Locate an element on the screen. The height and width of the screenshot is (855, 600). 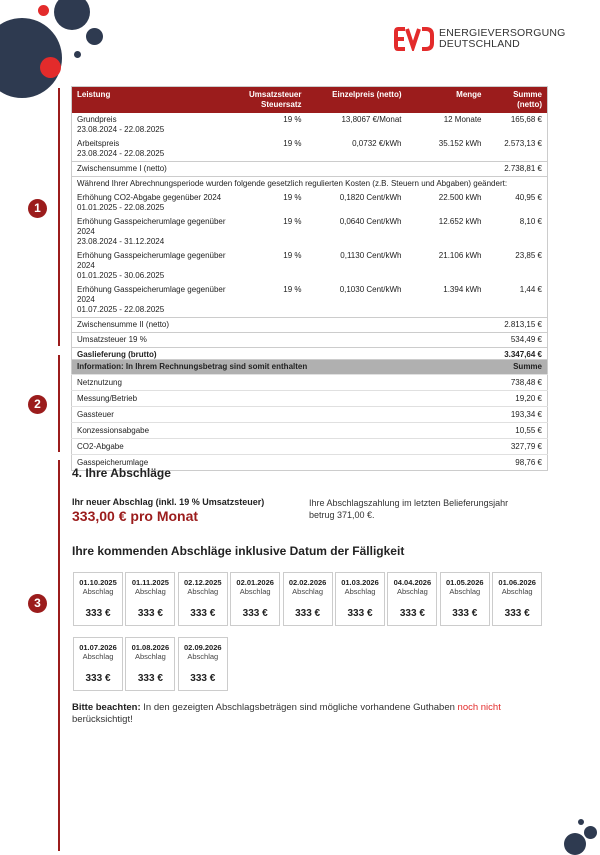
installment-card: 02.01.2026 Abschlag 333 € is located at coordinates (255, 599).